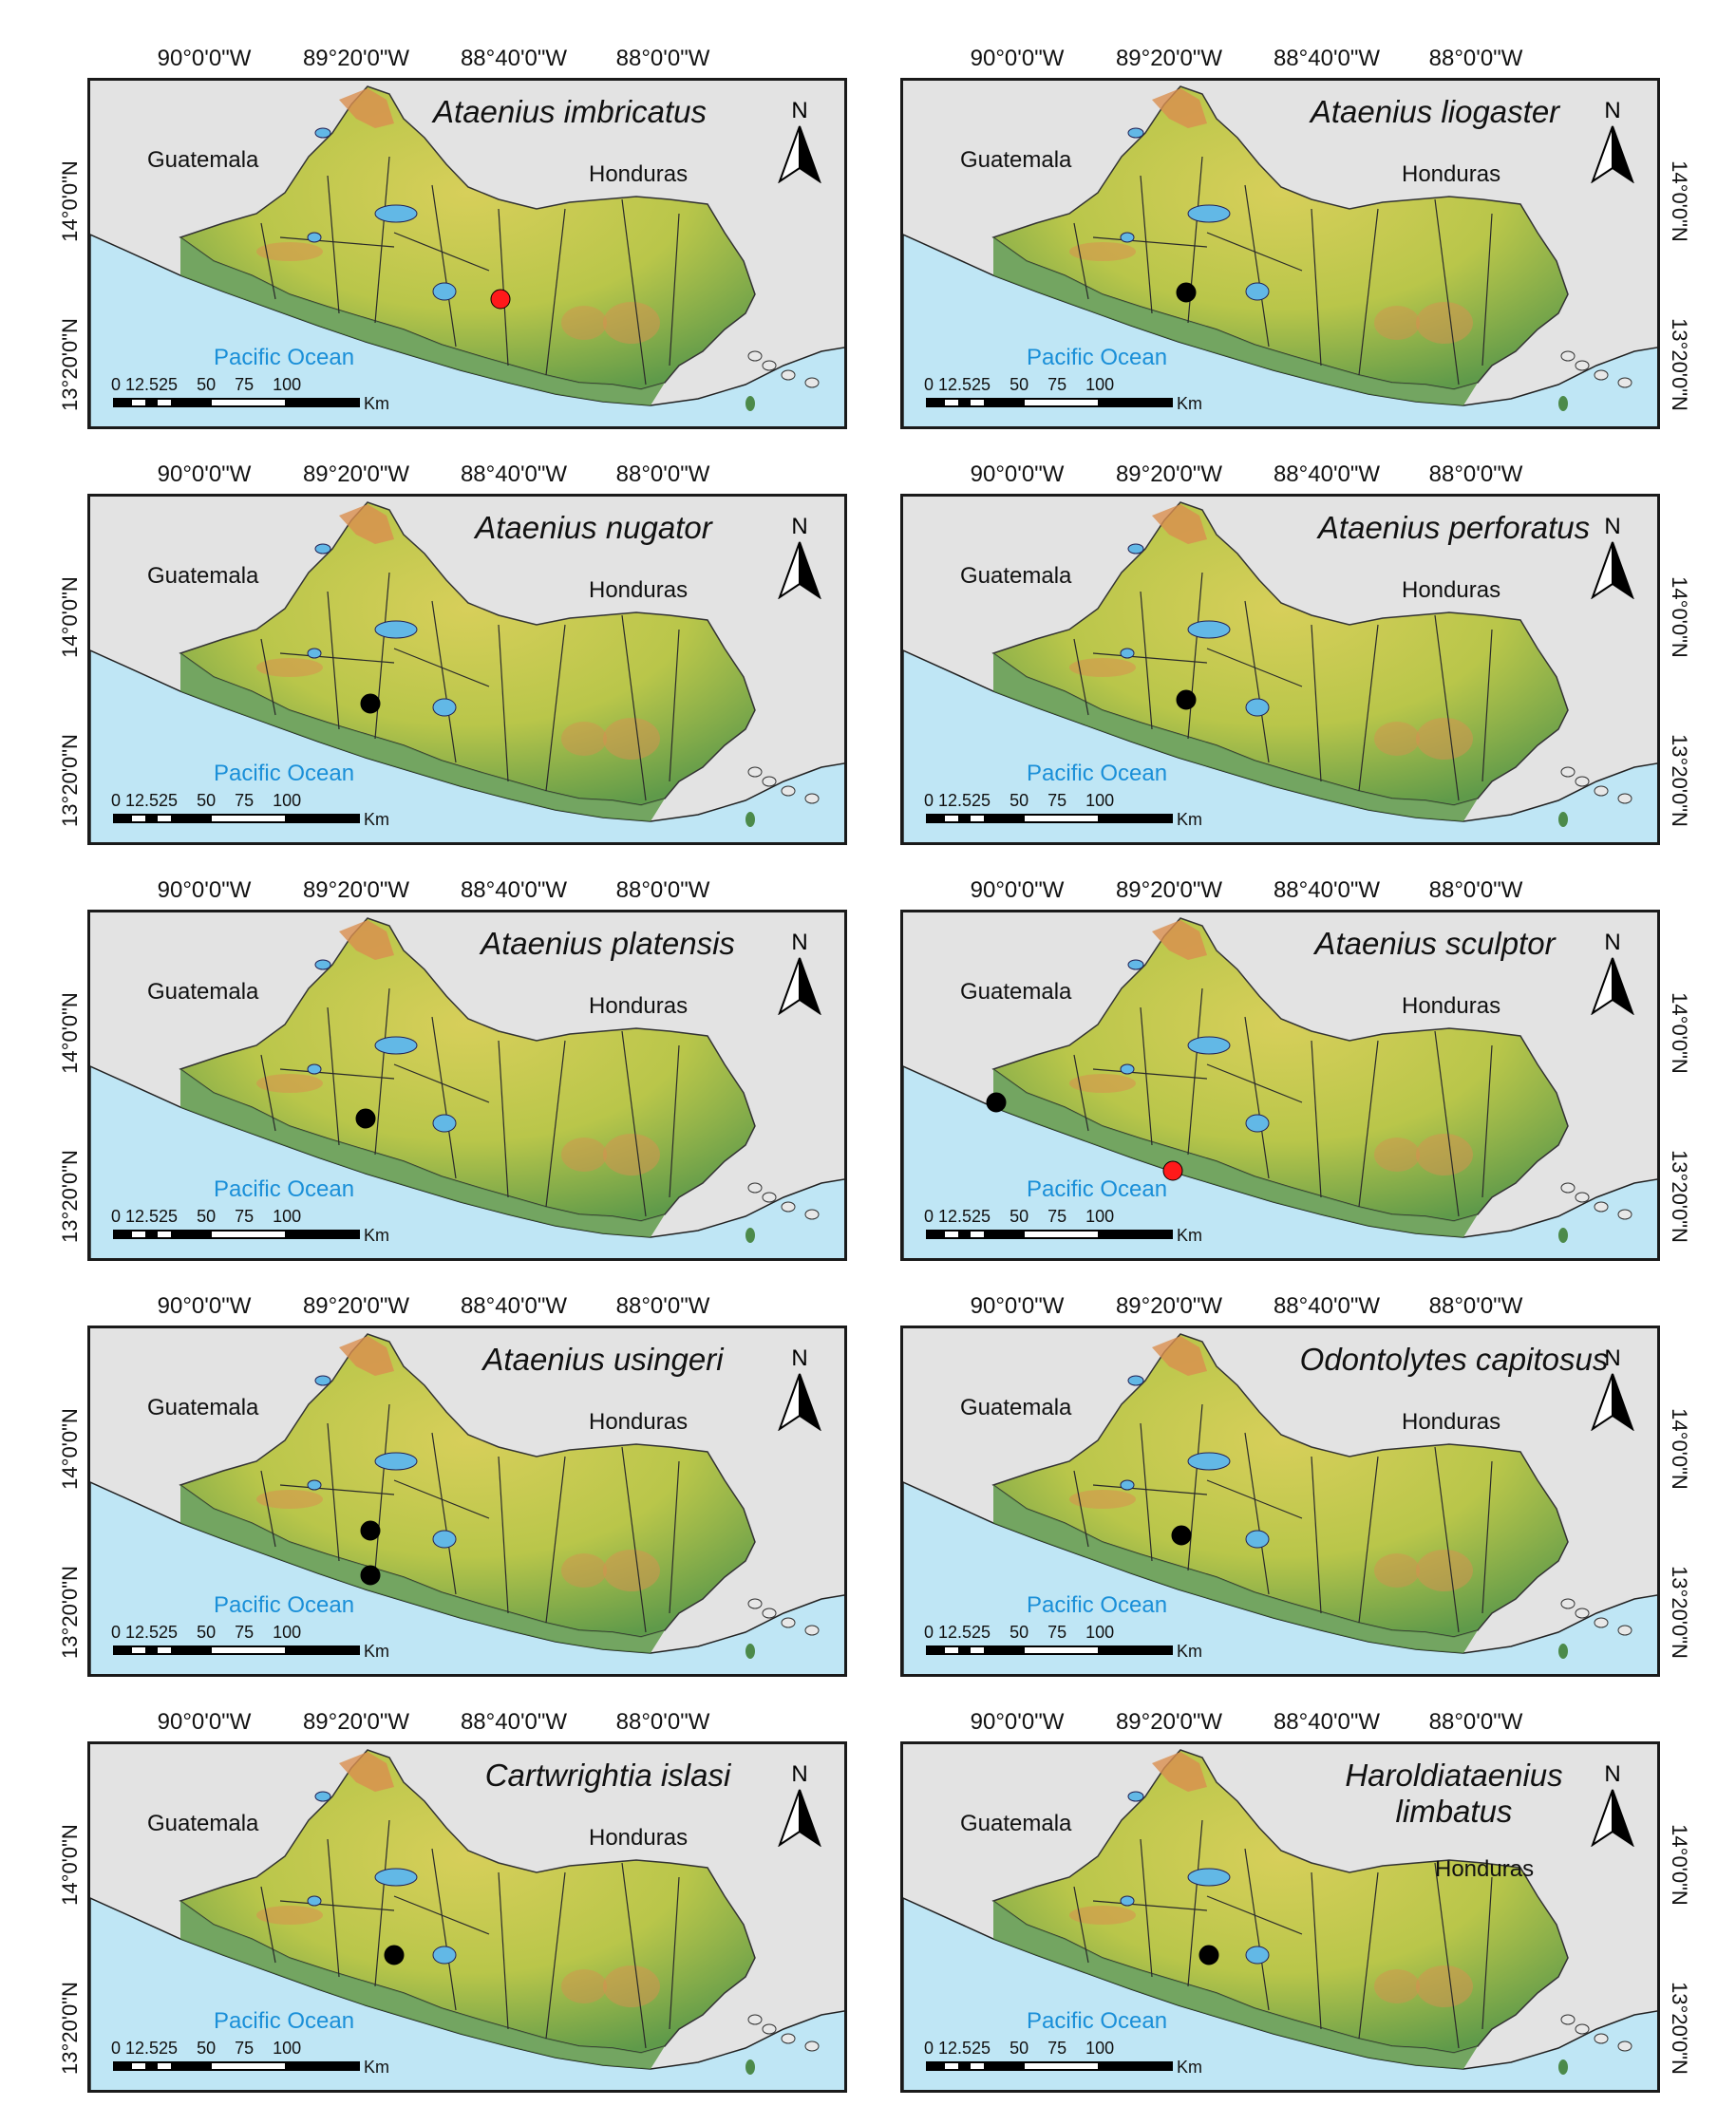 This screenshot has width=1736, height=2125. I want to click on species-title-line: limbatus, so click(1454, 1812).